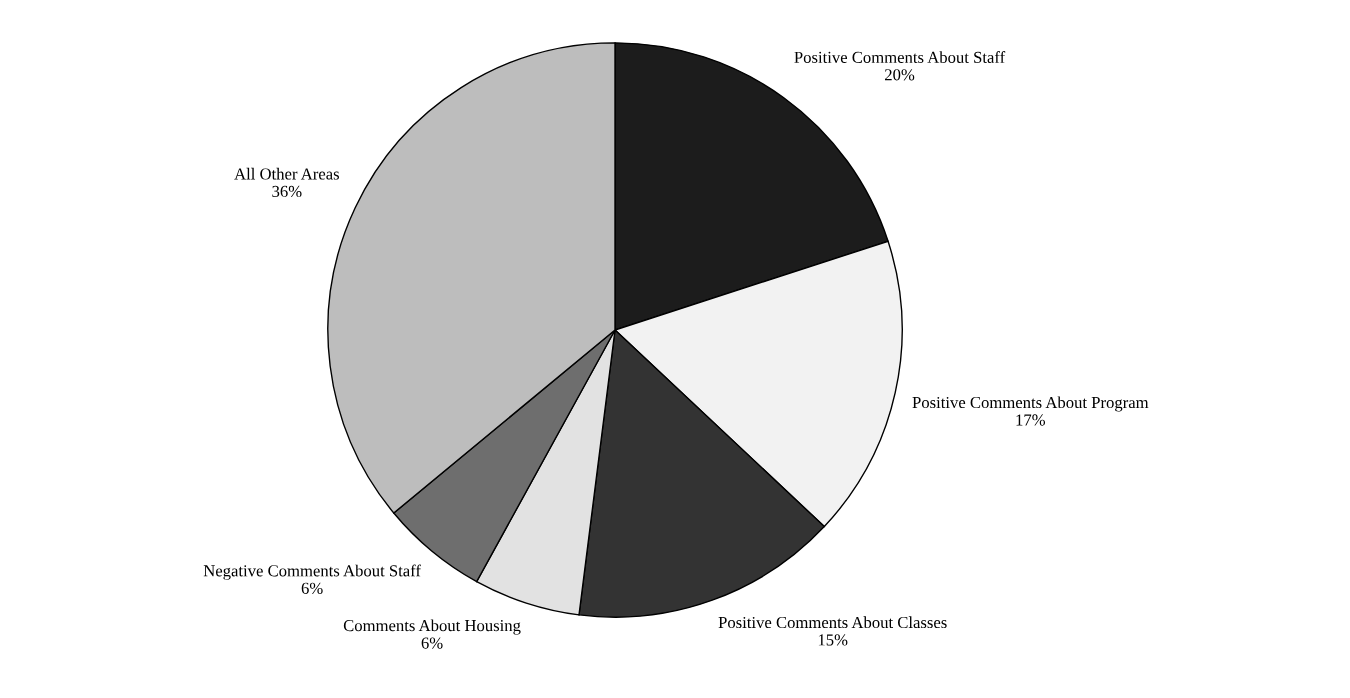 The width and height of the screenshot is (1350, 698). I want to click on slice-label: Comments About Housing, so click(432, 627).